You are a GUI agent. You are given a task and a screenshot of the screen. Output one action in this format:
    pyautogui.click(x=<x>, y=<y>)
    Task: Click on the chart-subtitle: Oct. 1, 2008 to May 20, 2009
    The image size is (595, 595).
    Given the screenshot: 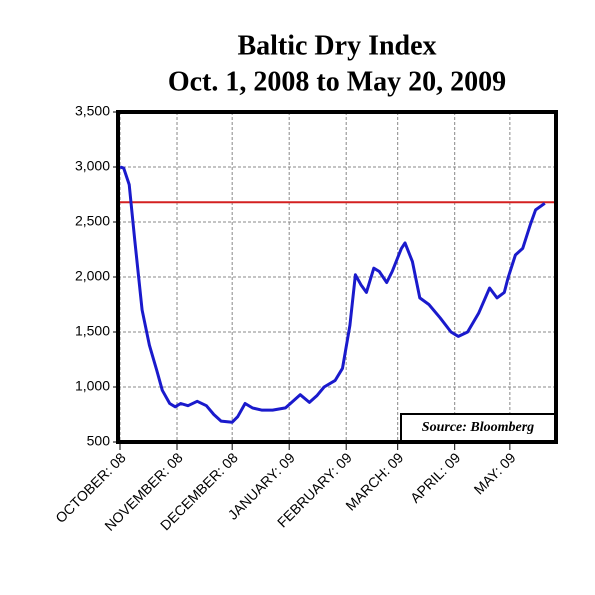 What is the action you would take?
    pyautogui.click(x=337, y=81)
    